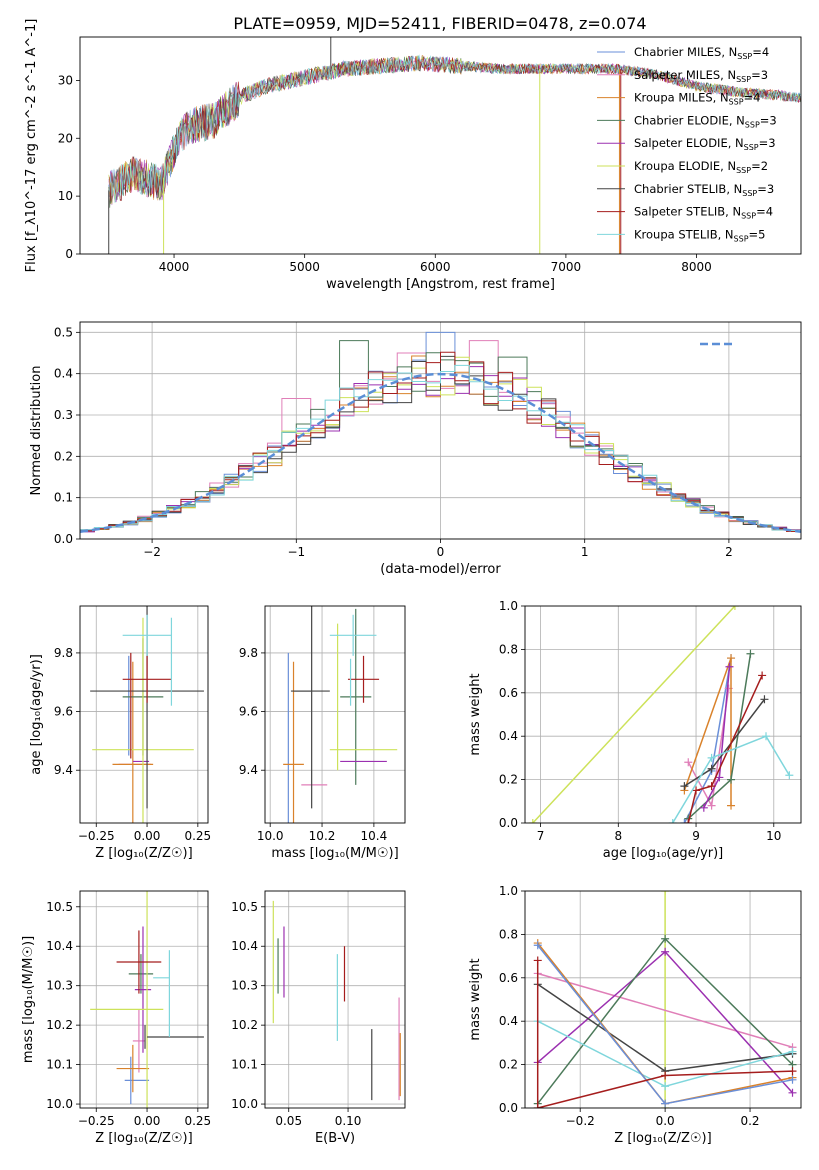 The image size is (819, 1170). I want to click on legend-entry: Salpeter ELODIE, NSSP=3, so click(705, 144).